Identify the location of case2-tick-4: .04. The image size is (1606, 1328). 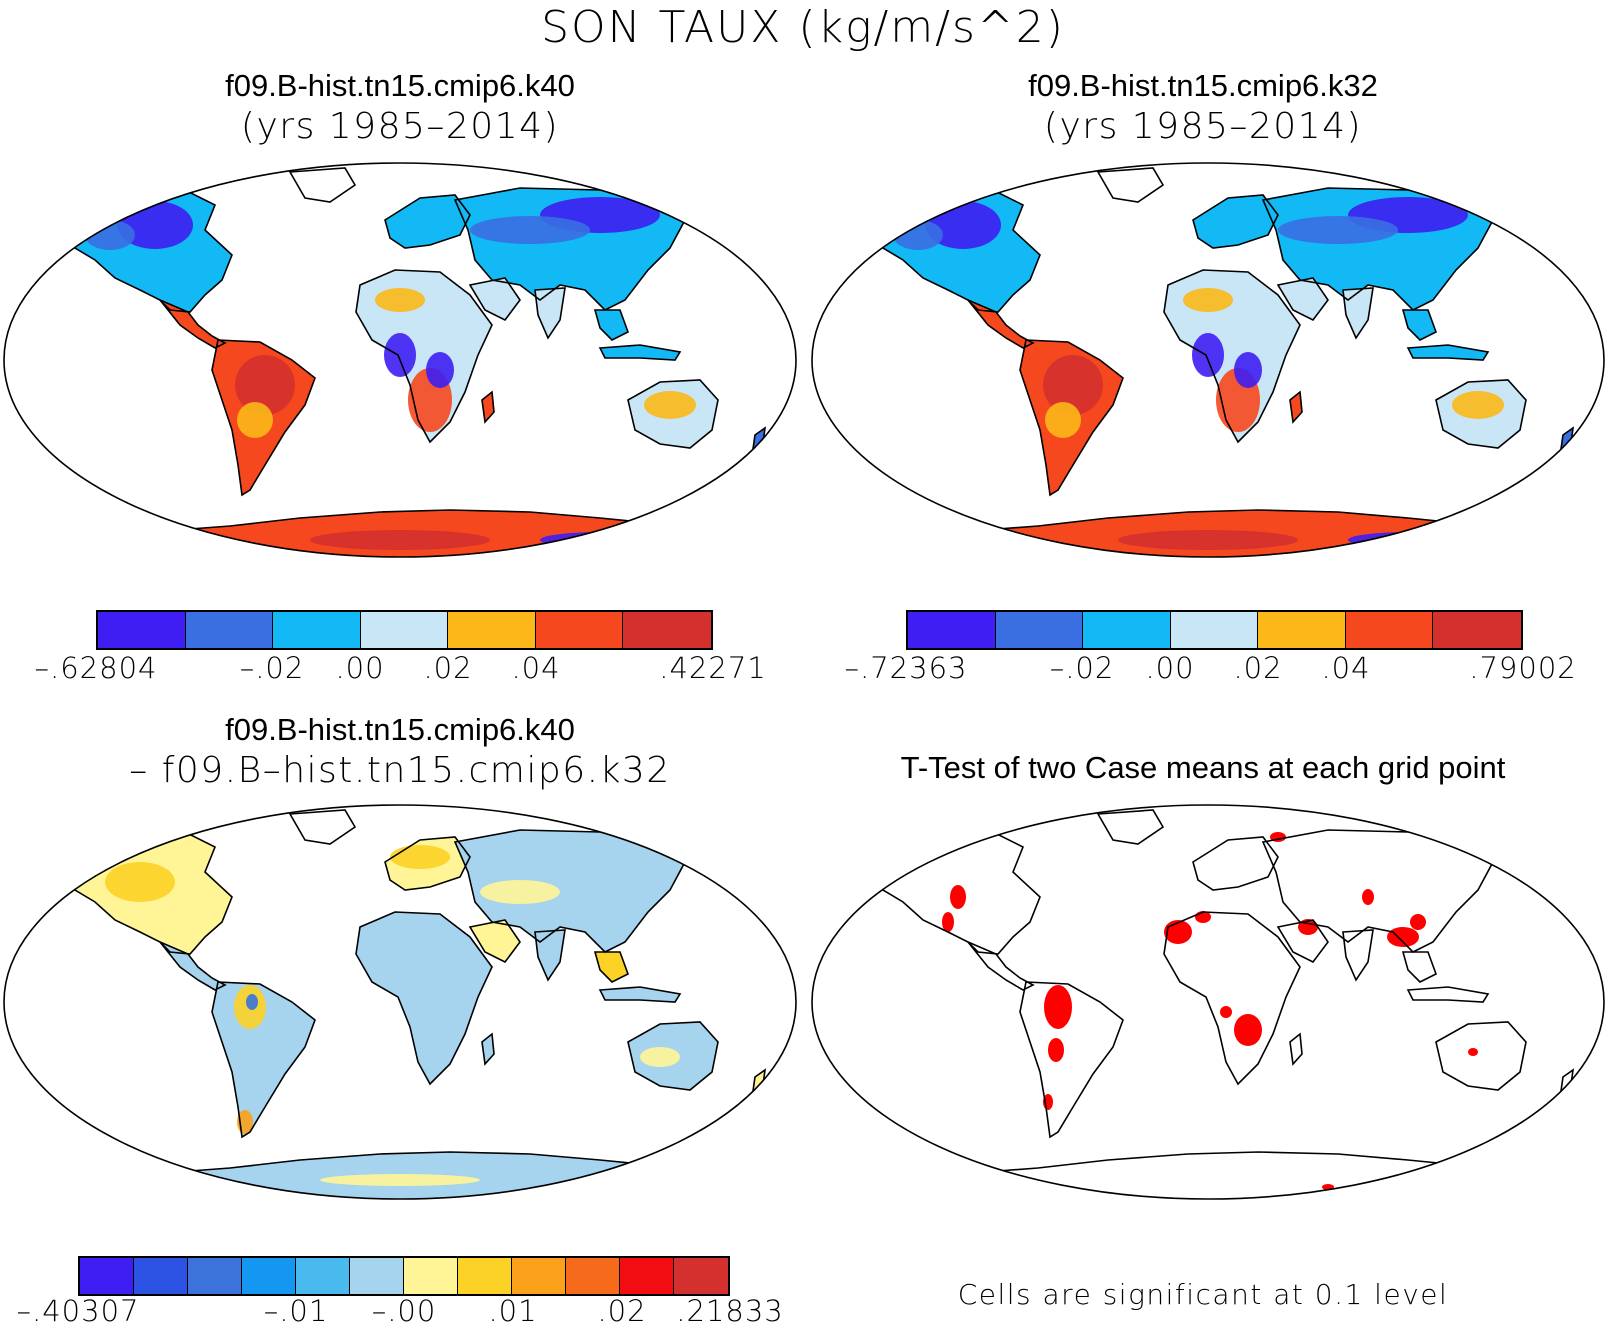
(1346, 668).